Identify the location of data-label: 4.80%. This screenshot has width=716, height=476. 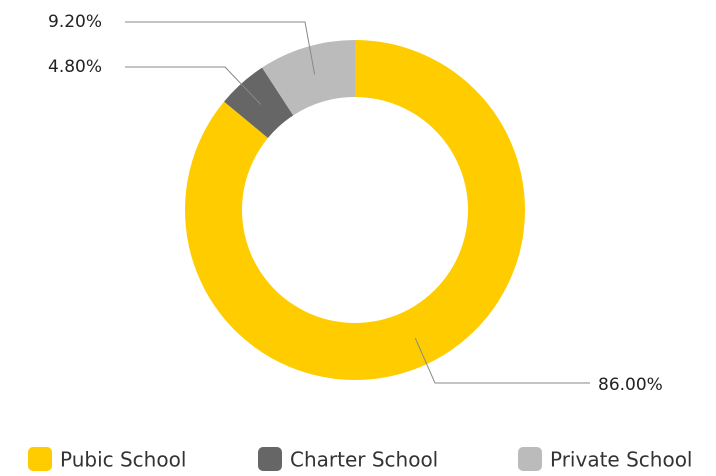
(75, 67).